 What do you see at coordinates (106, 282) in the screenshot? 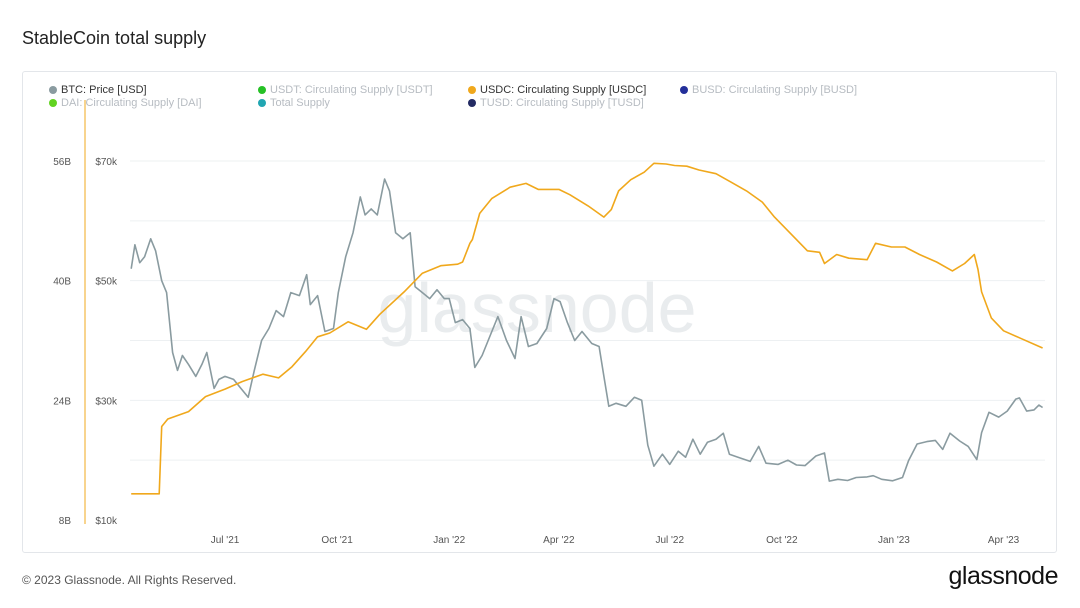
I see `price-axis-tick-label: $50k` at bounding box center [106, 282].